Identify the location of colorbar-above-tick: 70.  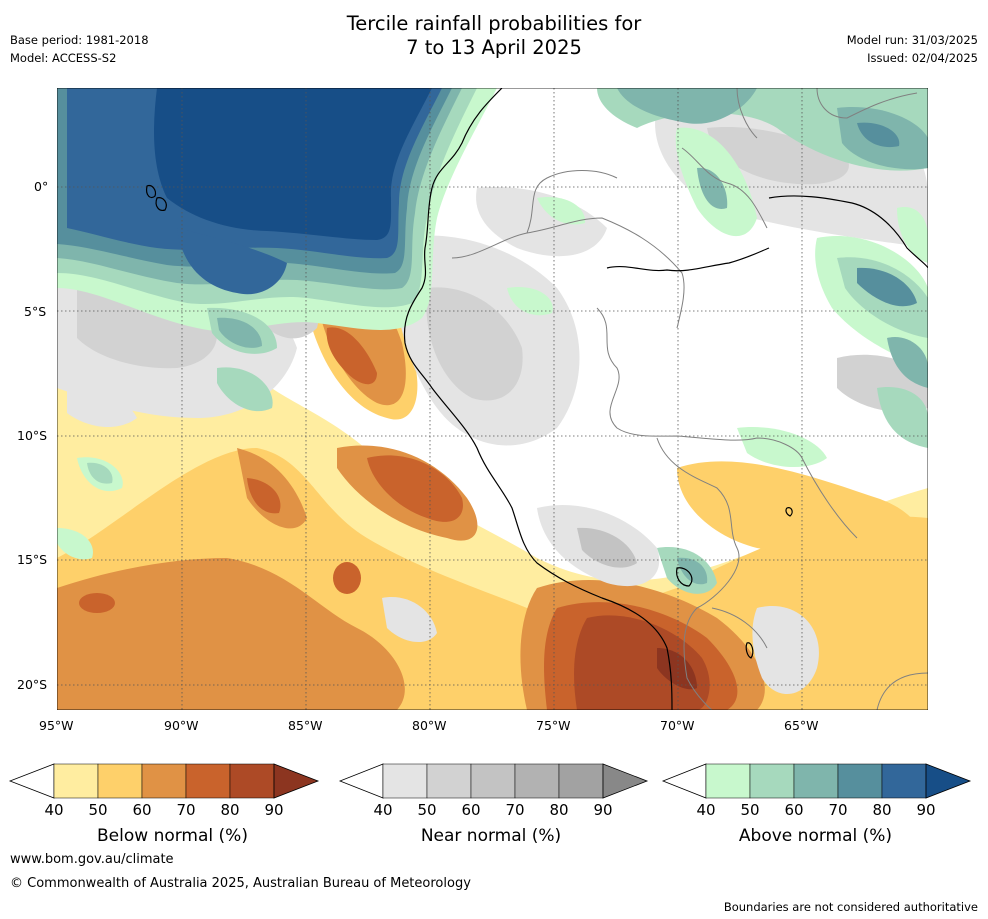
(838, 810).